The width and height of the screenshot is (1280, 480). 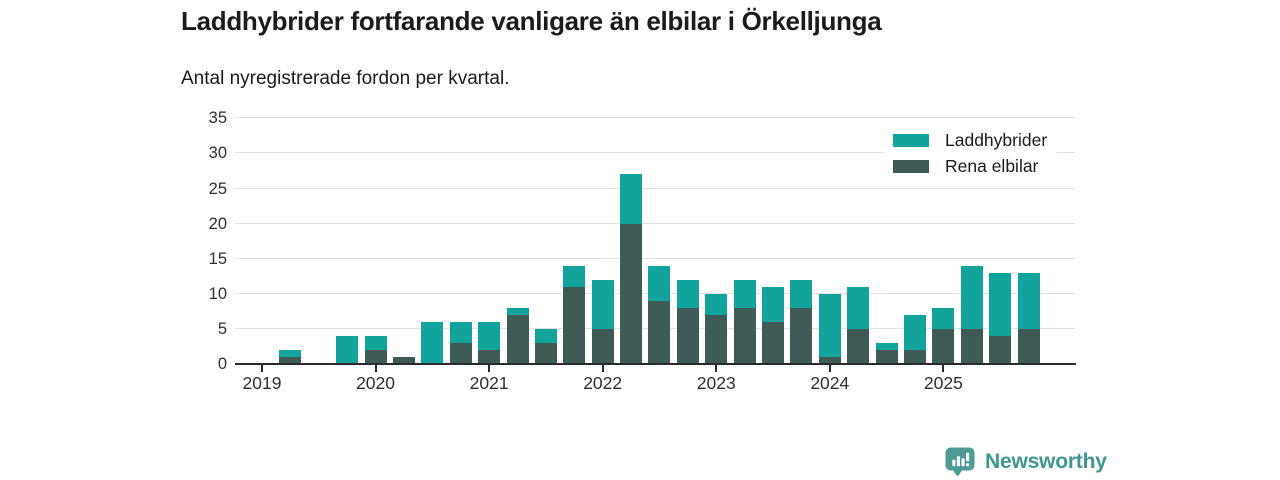 What do you see at coordinates (432, 342) in the screenshot?
I see `bar-2020-q3-laddhybrider` at bounding box center [432, 342].